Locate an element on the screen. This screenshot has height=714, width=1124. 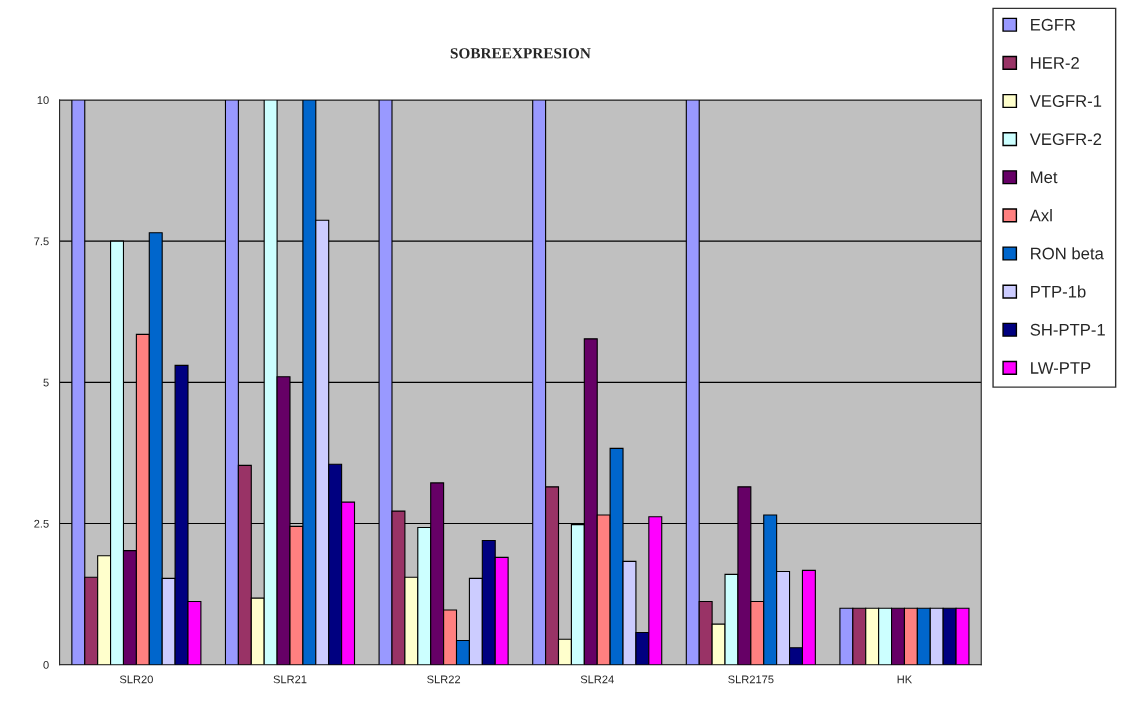
y-tick-label: 2.5 is located at coordinates (41, 523).